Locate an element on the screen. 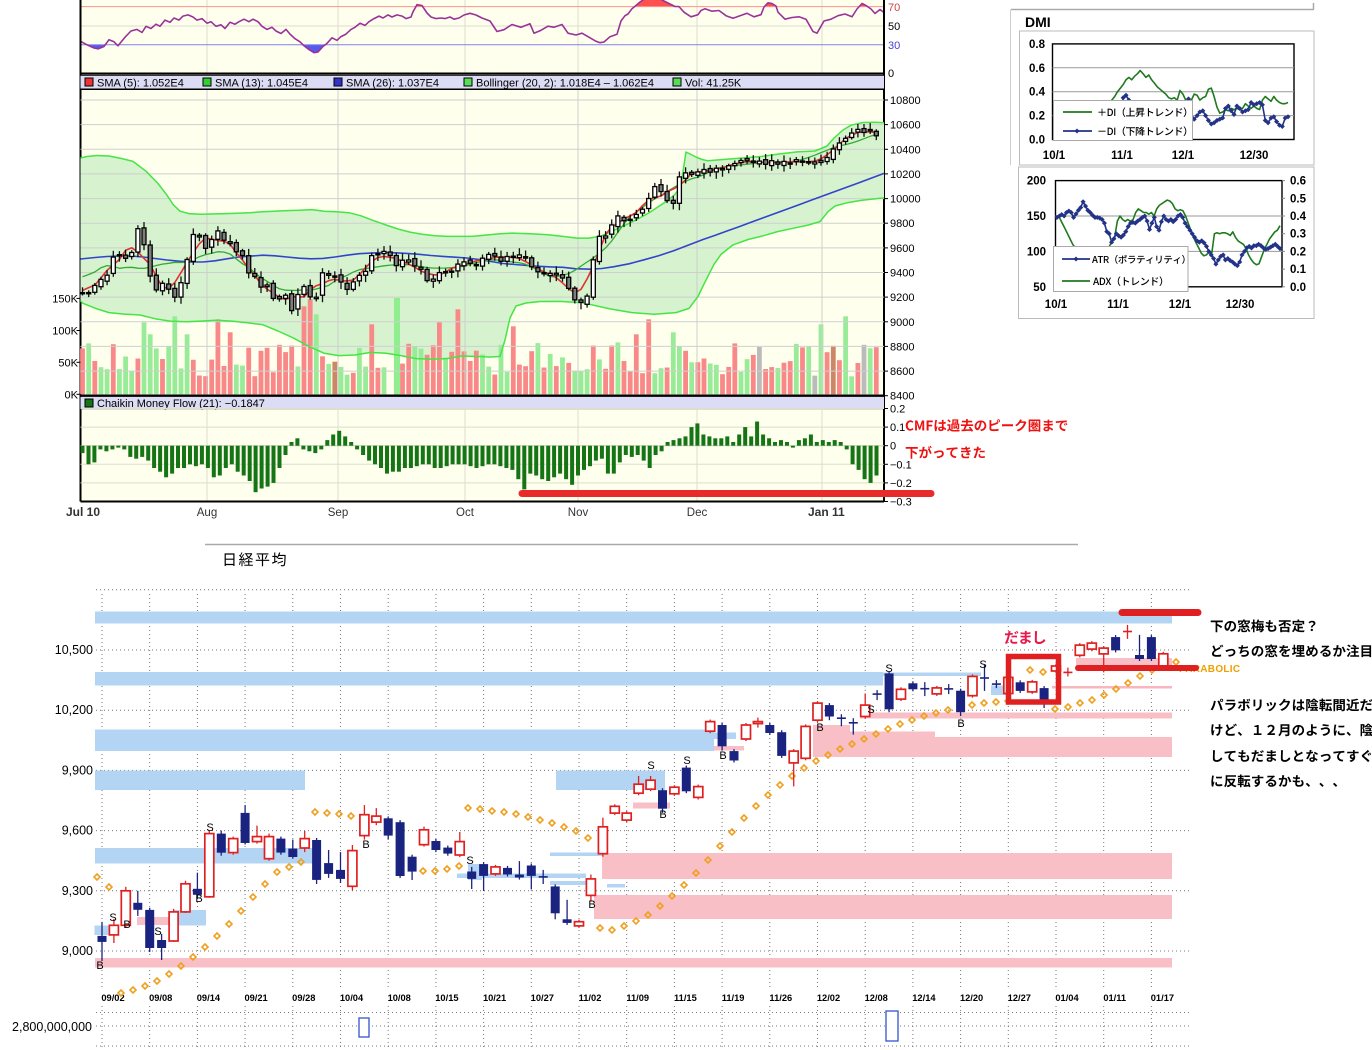 This screenshot has width=1372, height=1050. svg-text: 11/15 is located at coordinates (685, 998).